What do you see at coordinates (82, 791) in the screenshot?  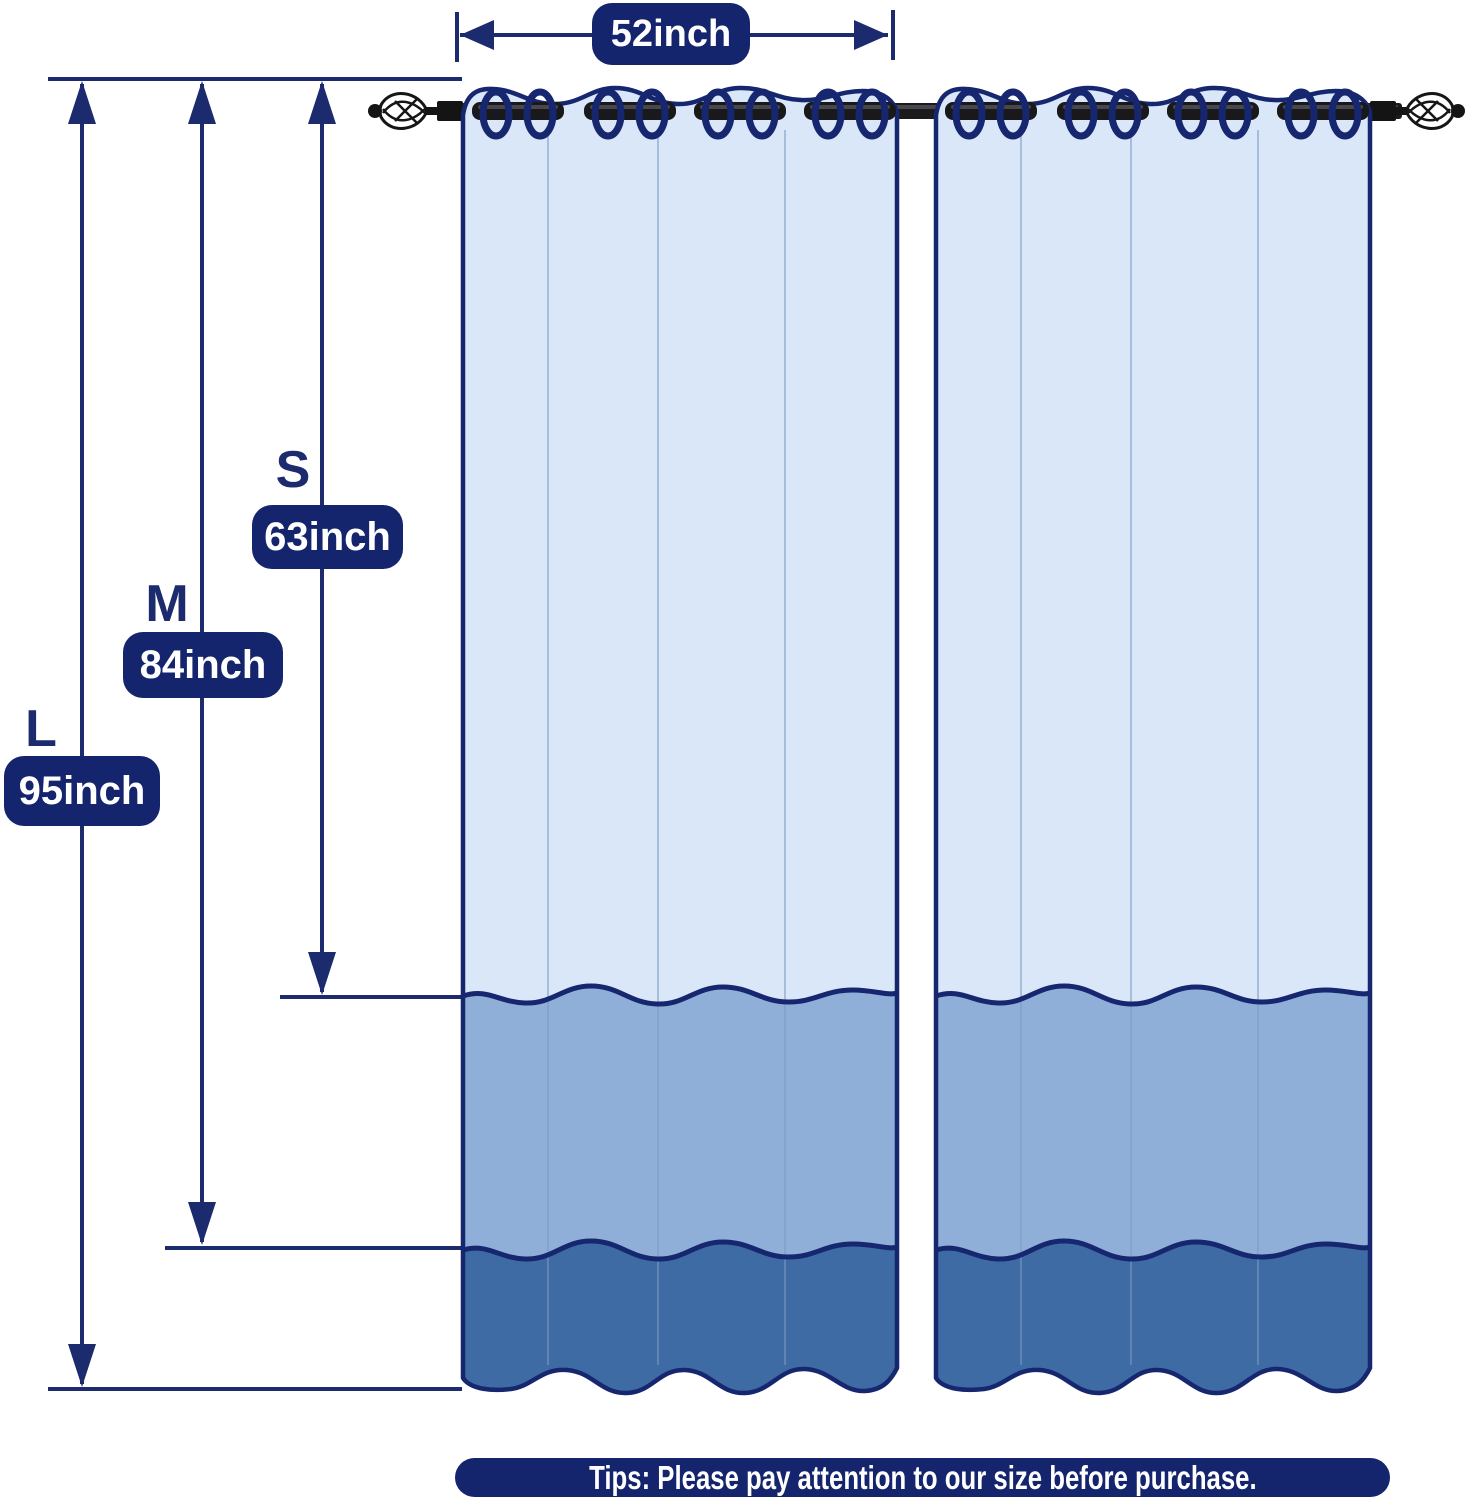 I see `size-badge-l: 95inch` at bounding box center [82, 791].